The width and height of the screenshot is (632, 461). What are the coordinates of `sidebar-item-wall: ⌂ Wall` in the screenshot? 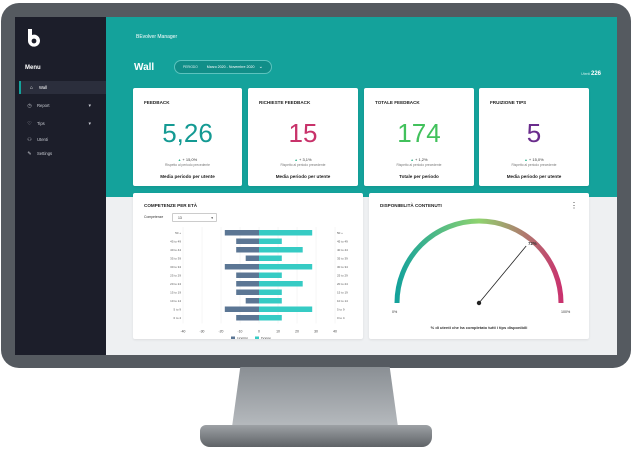 It's located at (63, 87).